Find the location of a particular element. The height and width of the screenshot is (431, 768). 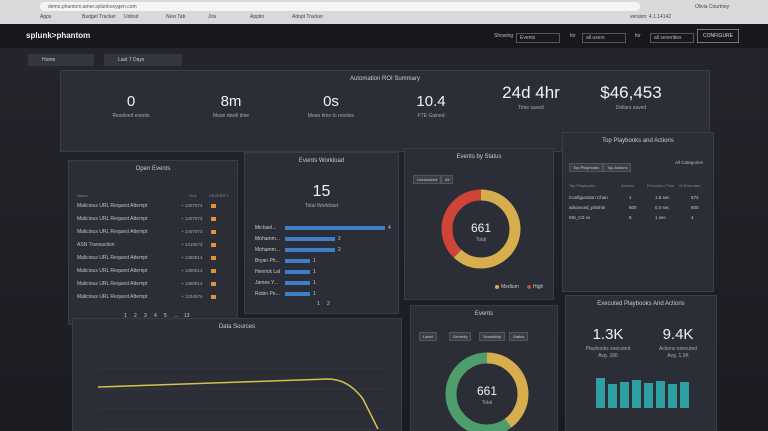

tab: Status is located at coordinates (519, 336).